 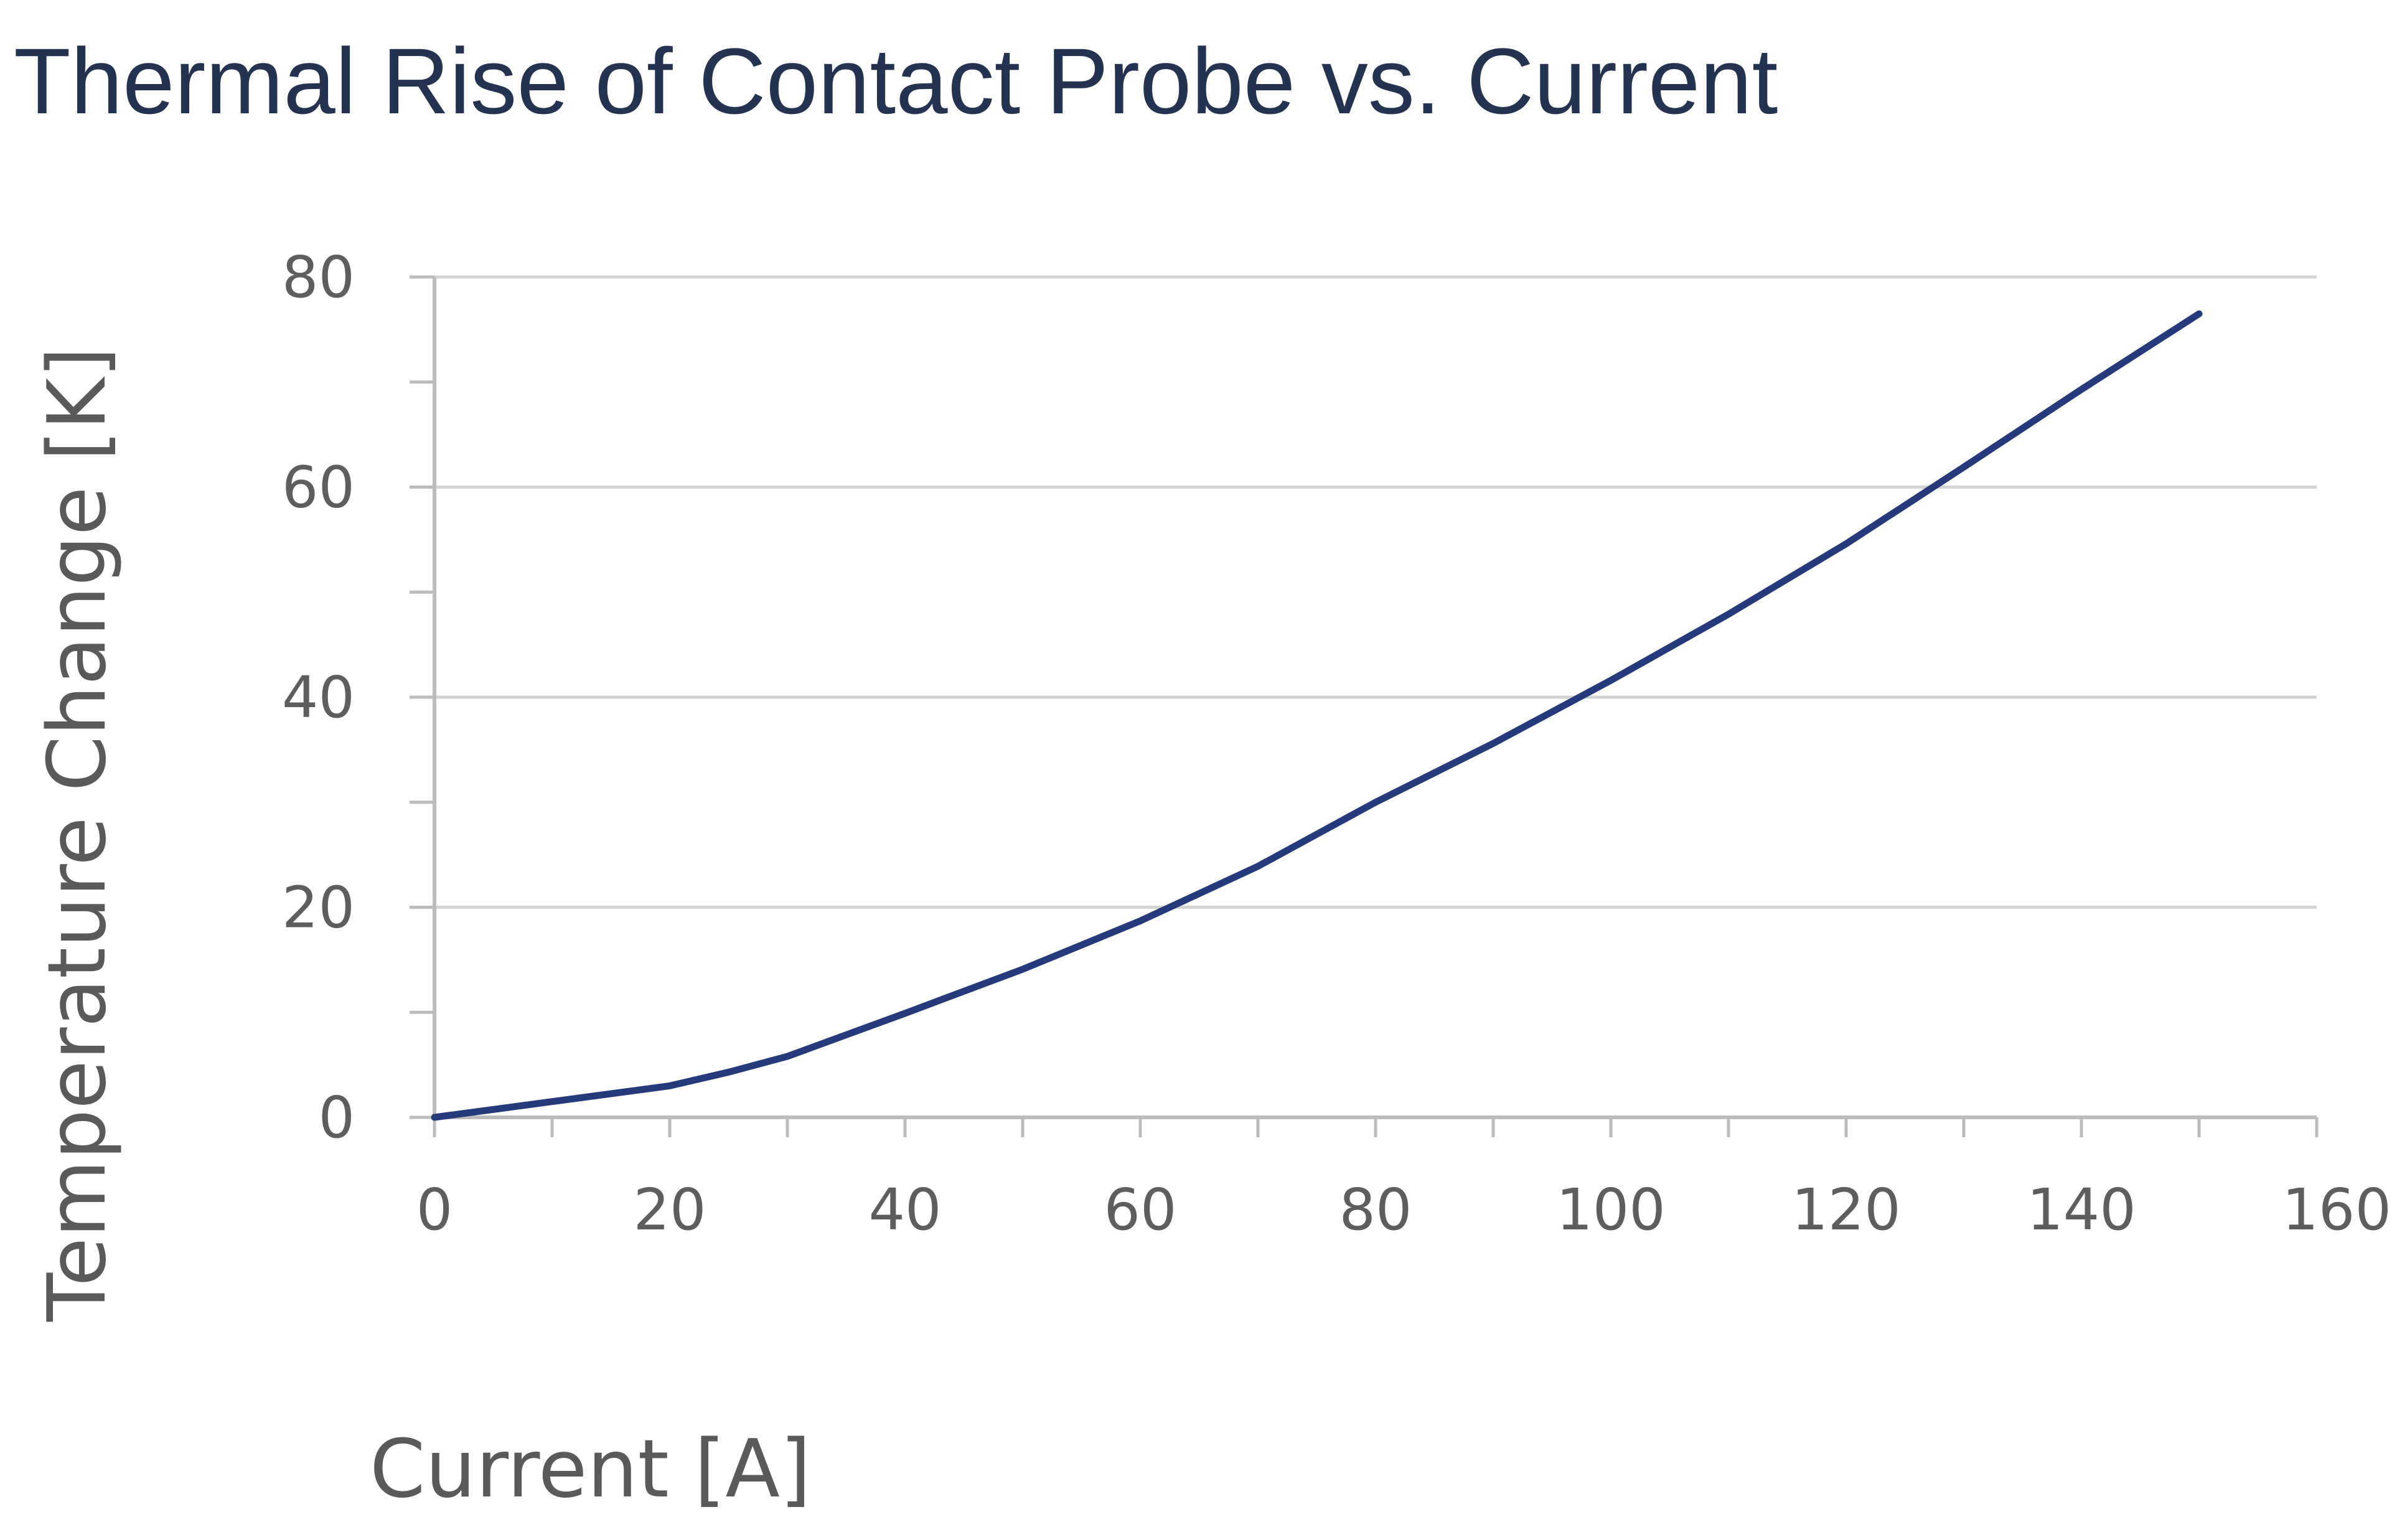 What do you see at coordinates (318, 277) in the screenshot?
I see `y-tick-label: 80` at bounding box center [318, 277].